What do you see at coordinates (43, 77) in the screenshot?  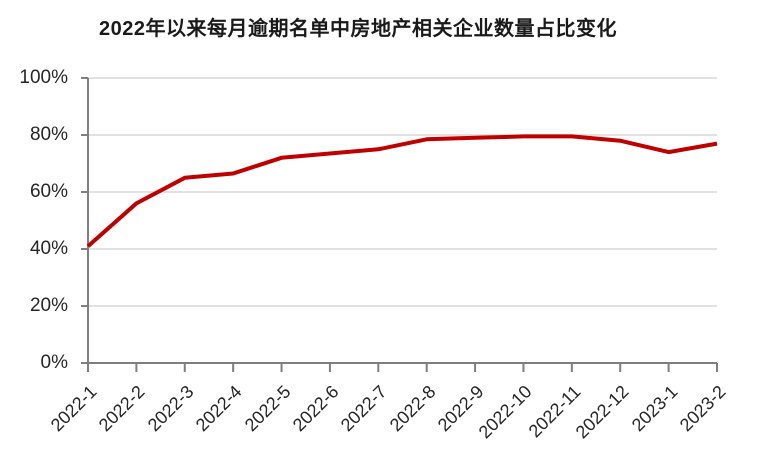 I see `y-axis-tick-label: 100%` at bounding box center [43, 77].